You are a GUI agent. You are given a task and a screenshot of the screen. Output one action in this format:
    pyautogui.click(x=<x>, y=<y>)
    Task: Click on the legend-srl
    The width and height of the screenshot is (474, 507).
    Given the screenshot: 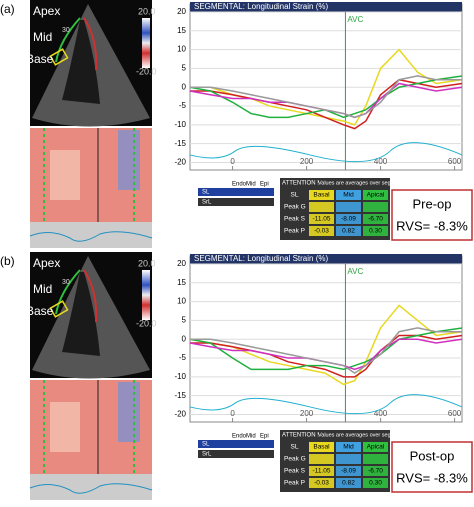 What is the action you would take?
    pyautogui.click(x=236, y=454)
    